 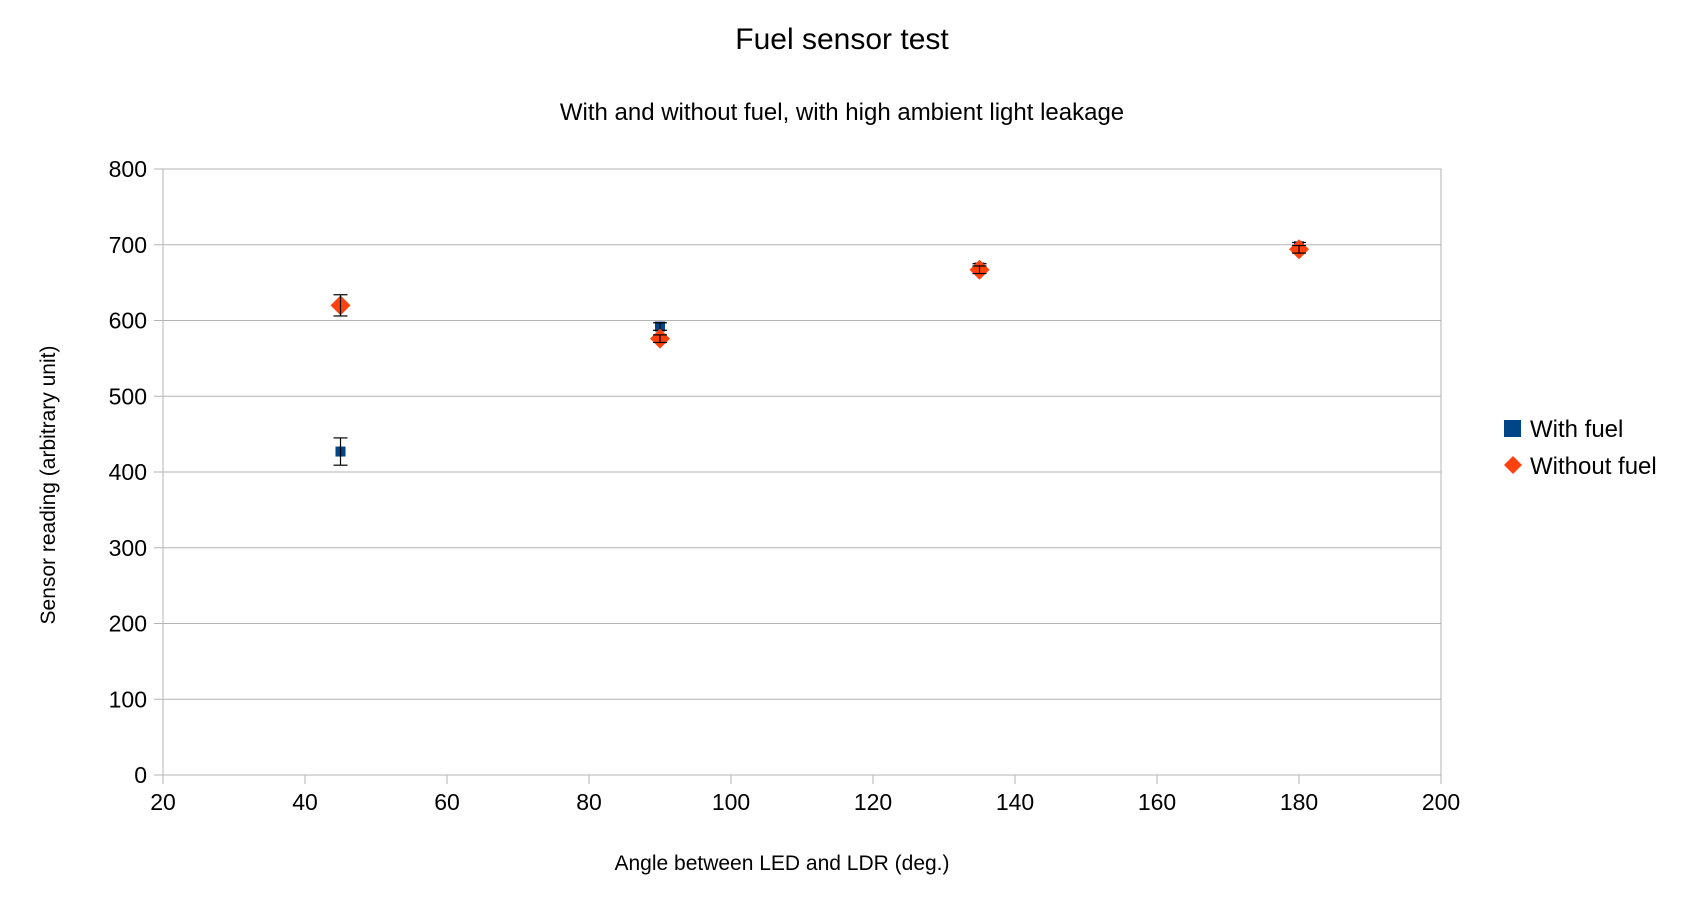 I want to click on x-tick-label: 60, so click(x=447, y=802).